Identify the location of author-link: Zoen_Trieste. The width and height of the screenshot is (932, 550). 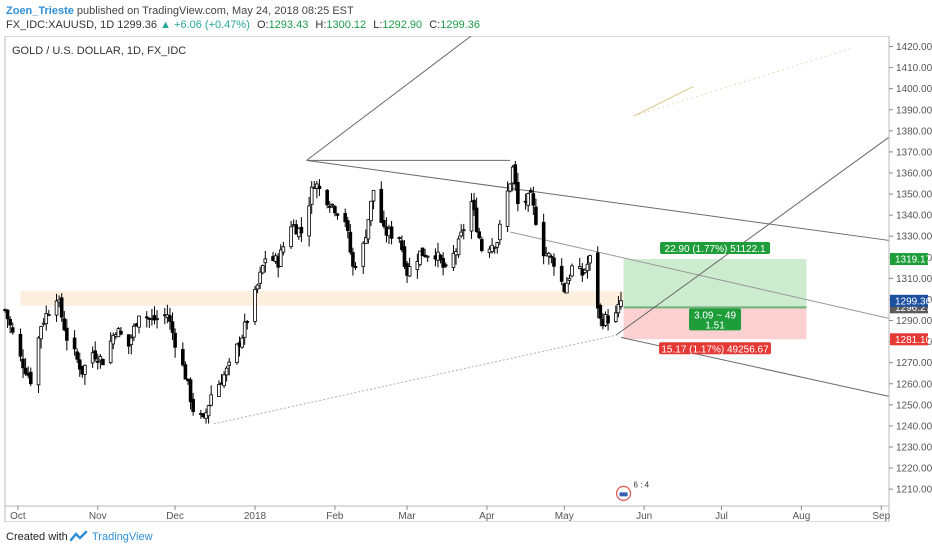
(40, 11).